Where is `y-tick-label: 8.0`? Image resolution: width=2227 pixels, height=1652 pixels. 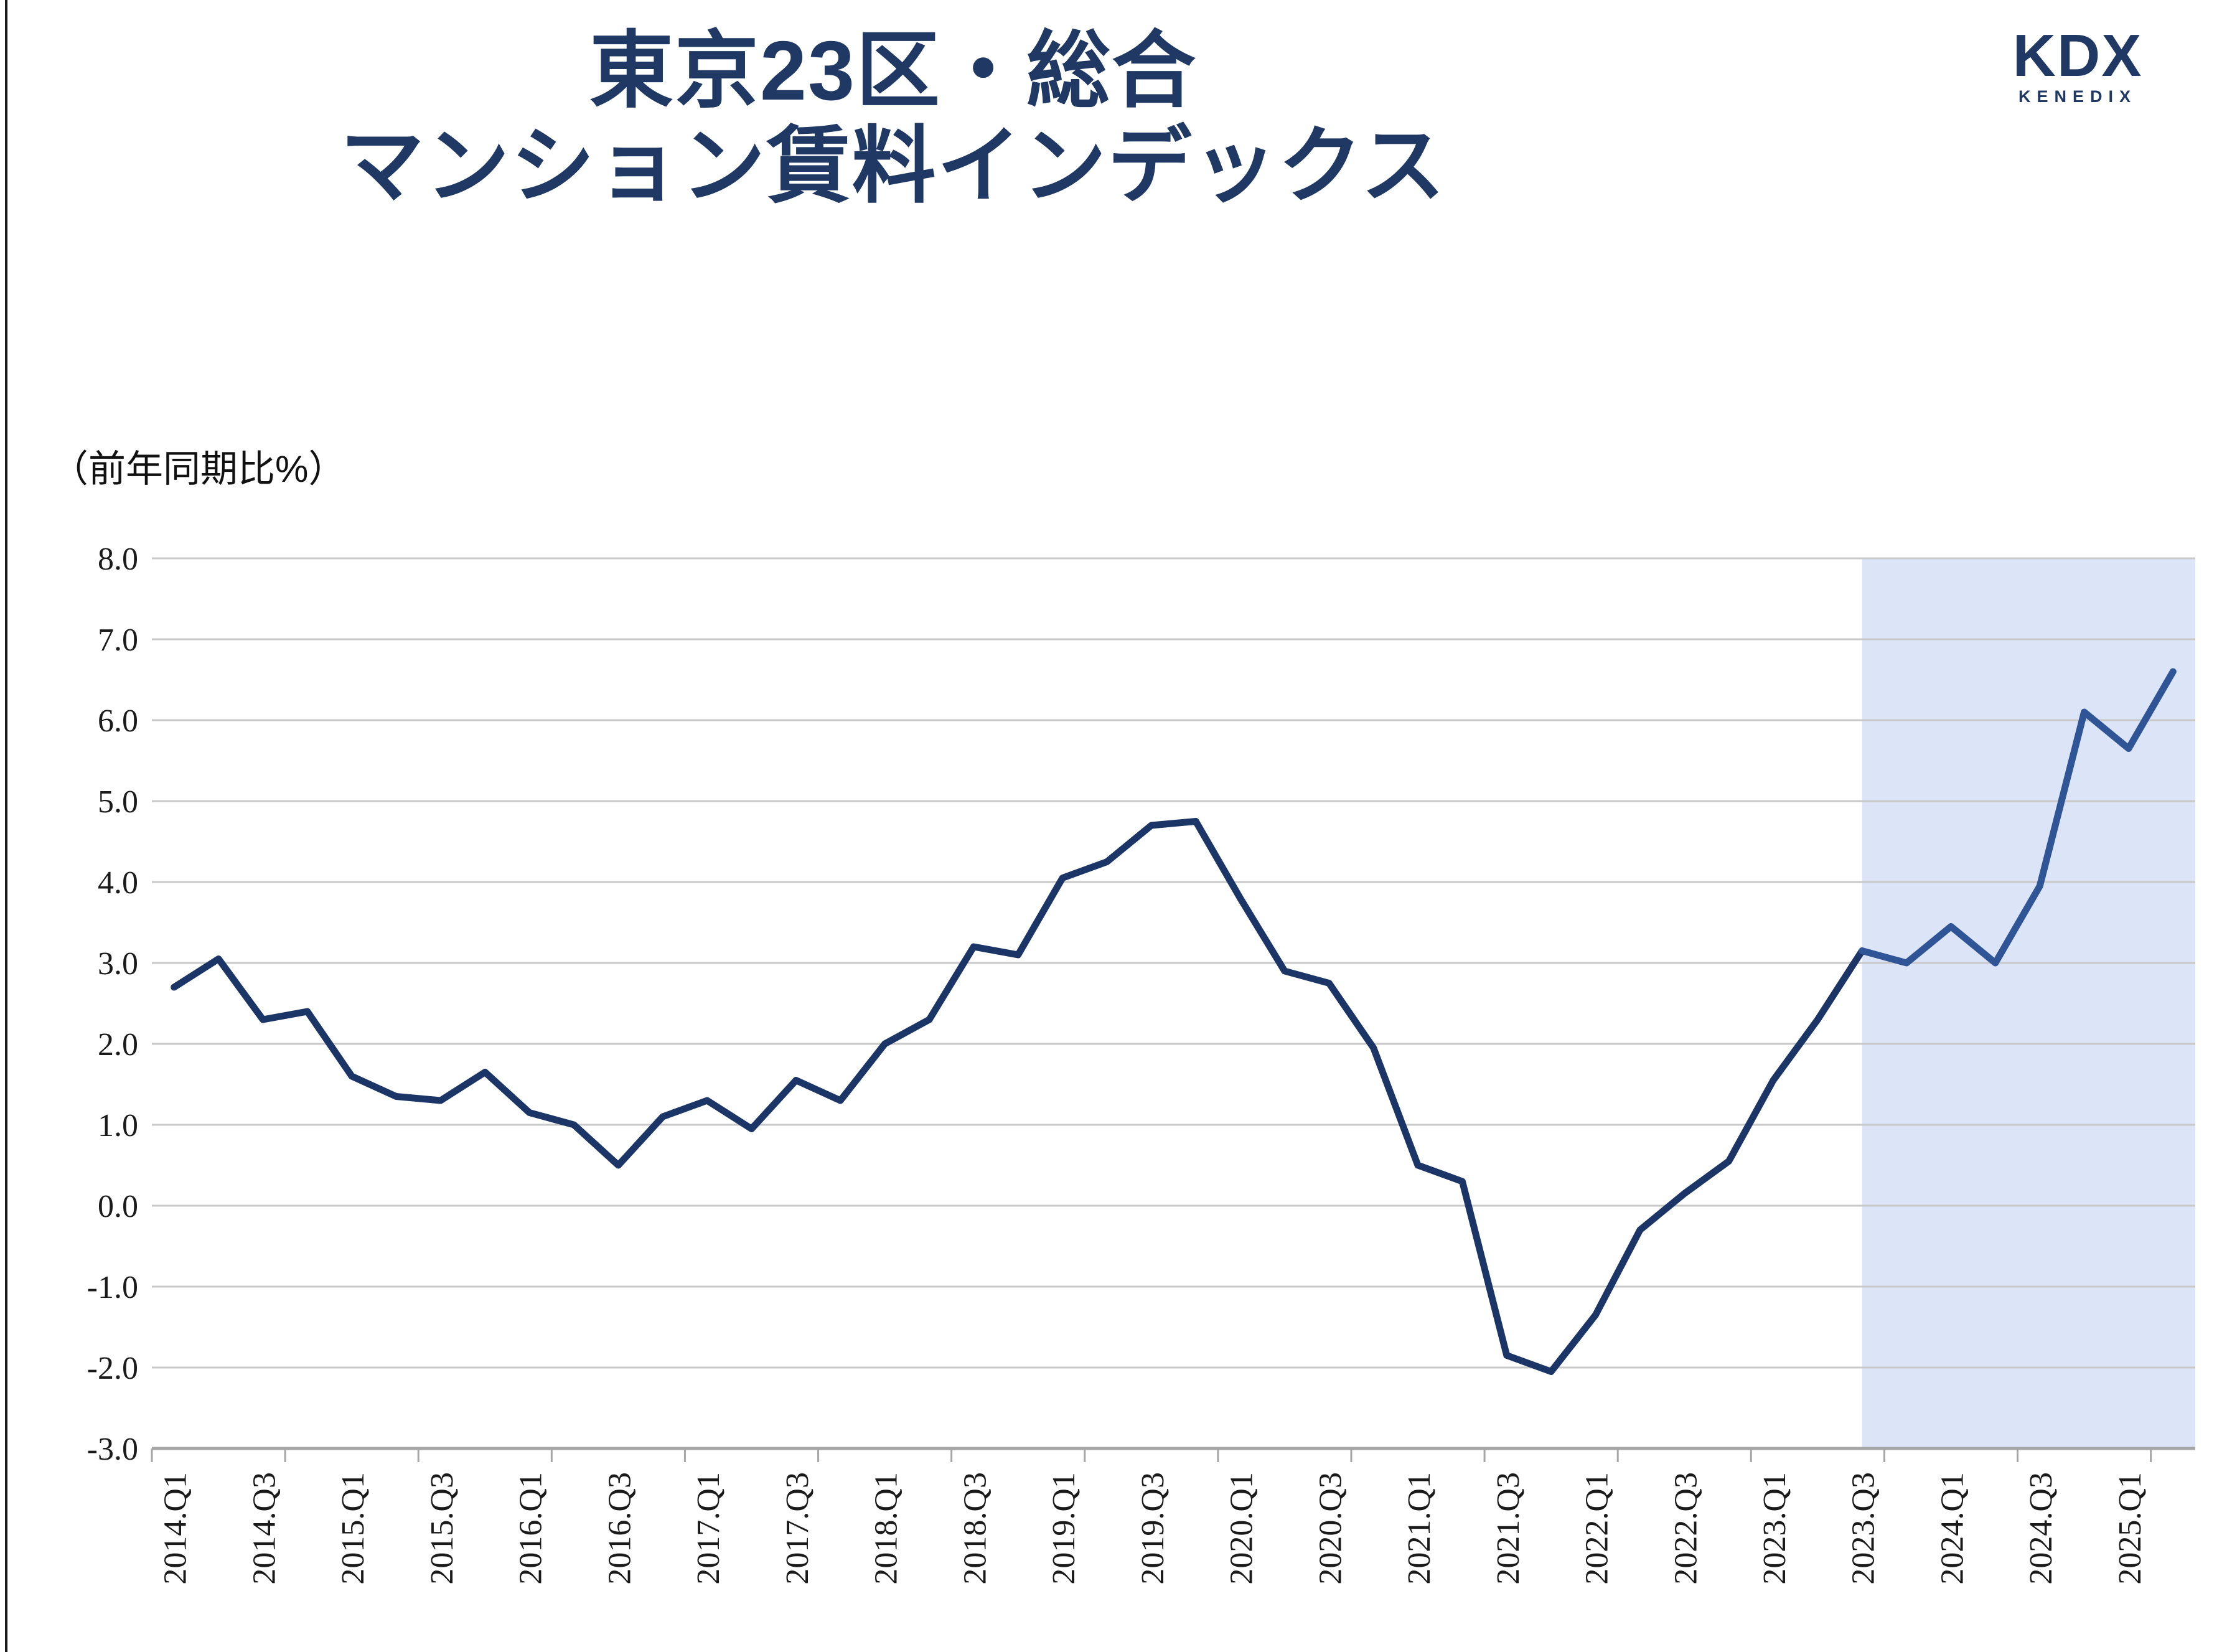
y-tick-label: 8.0 is located at coordinates (118, 559).